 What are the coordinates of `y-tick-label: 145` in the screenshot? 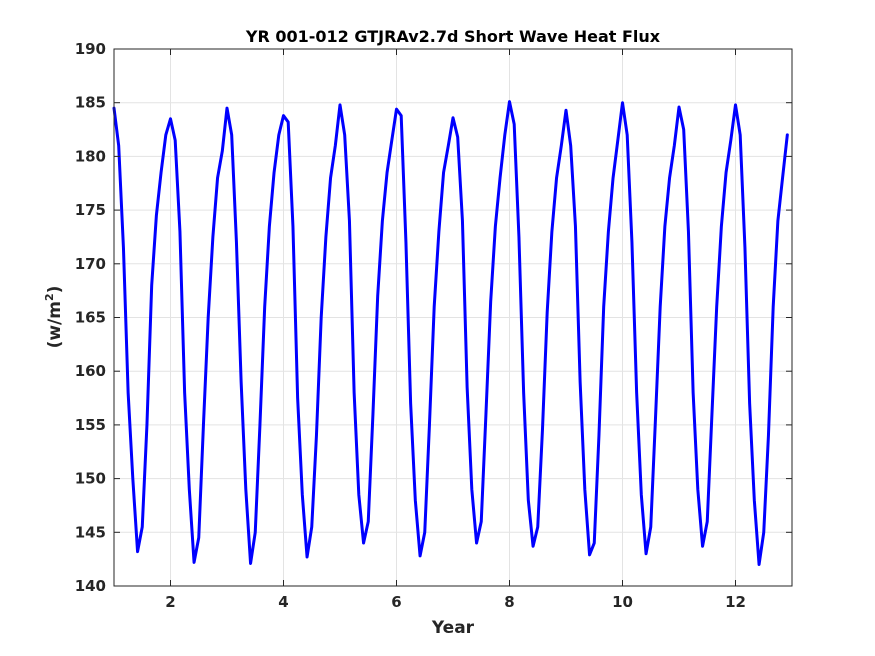 It's located at (90, 532).